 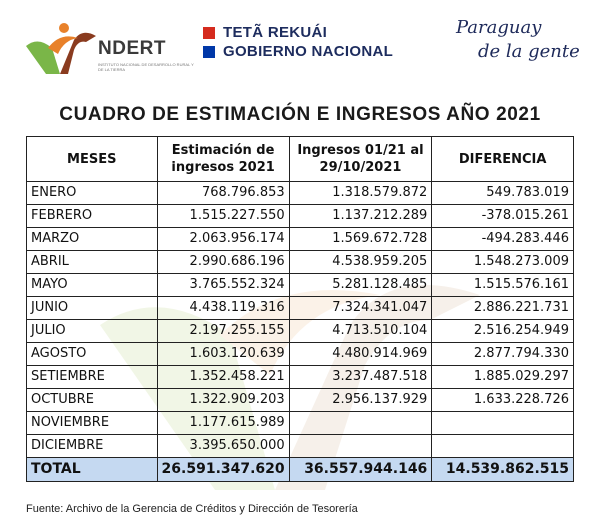 I want to click on cell-ingresos: 4.480.914.969, so click(x=360, y=354).